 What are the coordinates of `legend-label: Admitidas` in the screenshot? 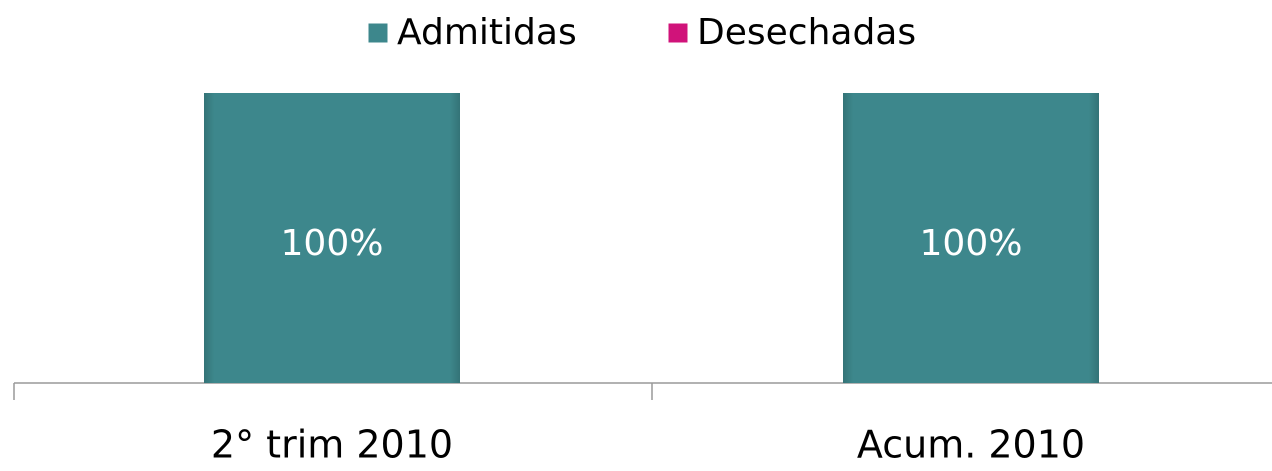 It's located at (487, 32).